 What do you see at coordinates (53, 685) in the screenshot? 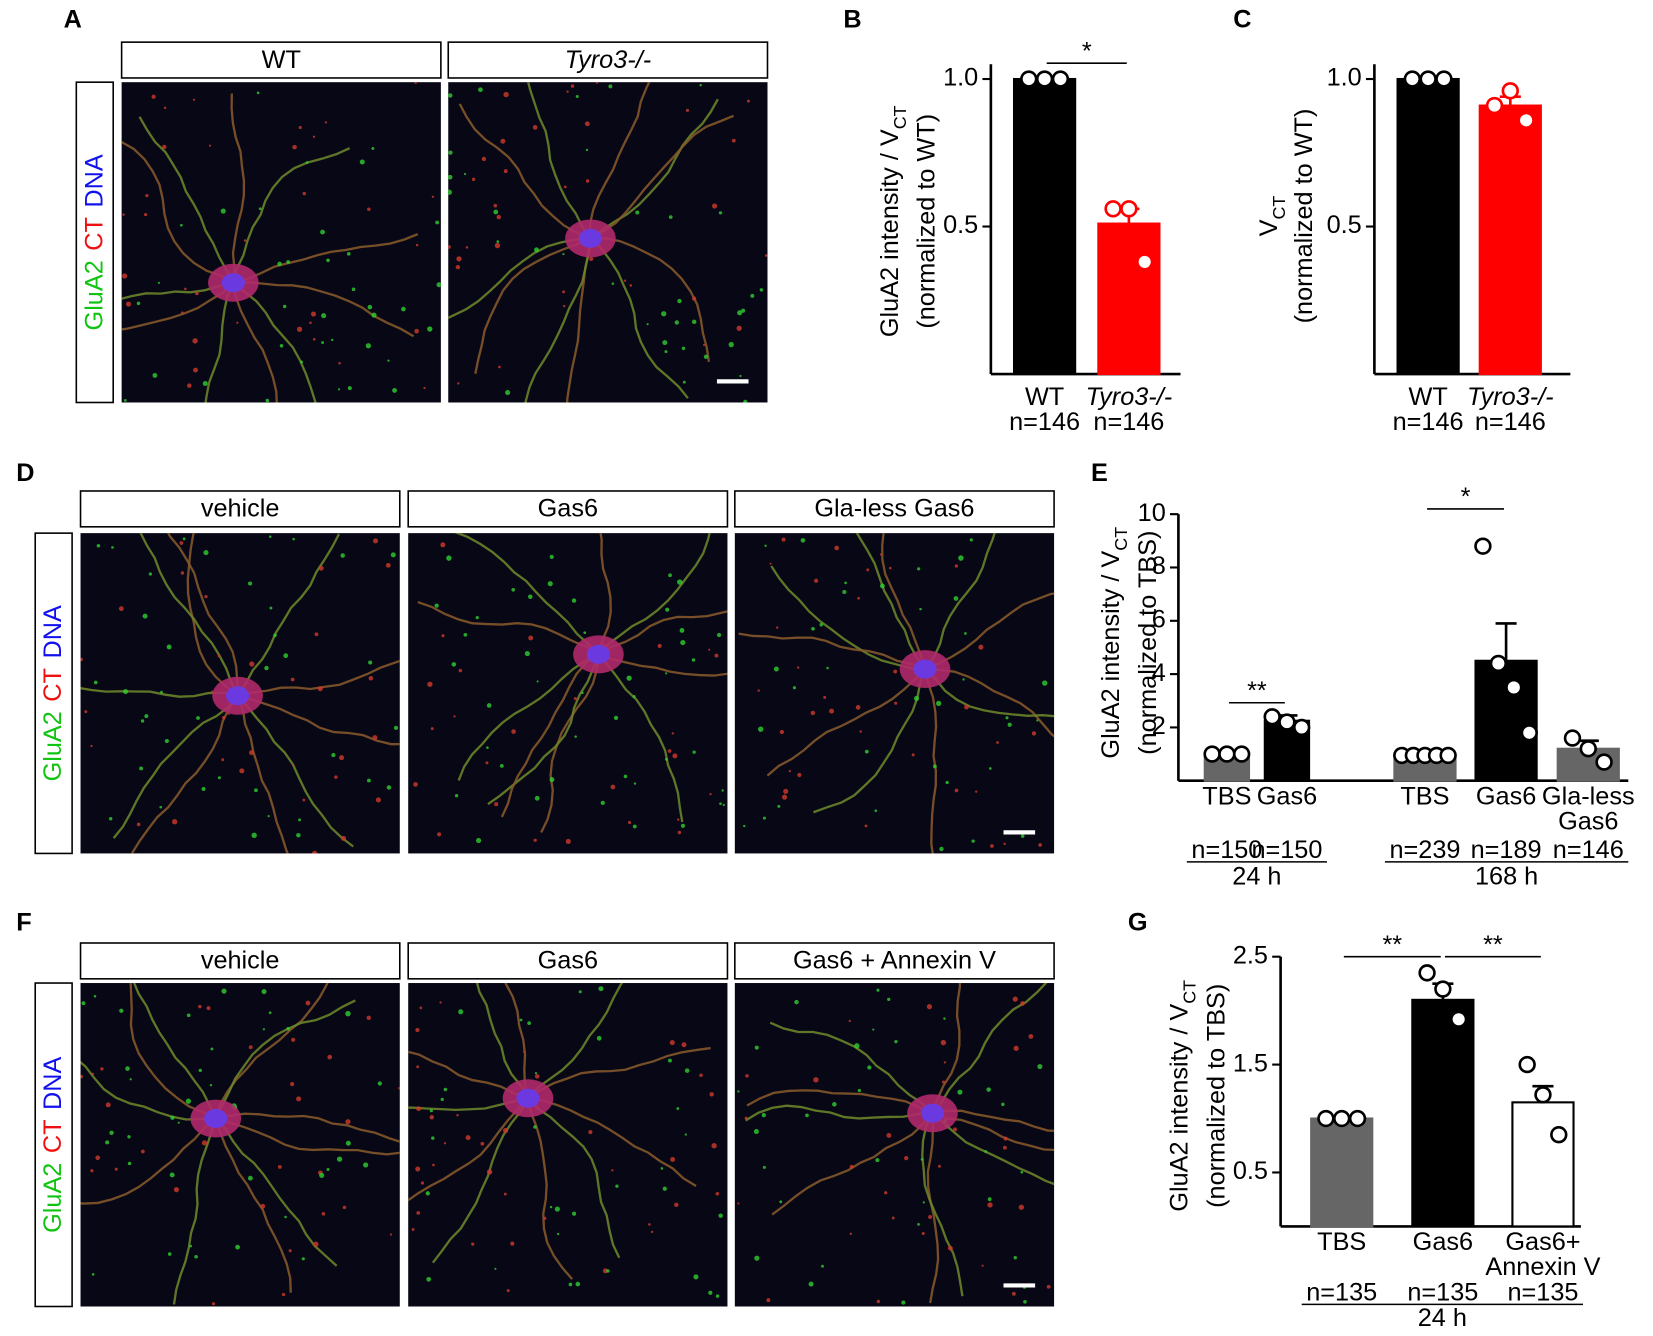
I see `channel-name: CT` at bounding box center [53, 685].